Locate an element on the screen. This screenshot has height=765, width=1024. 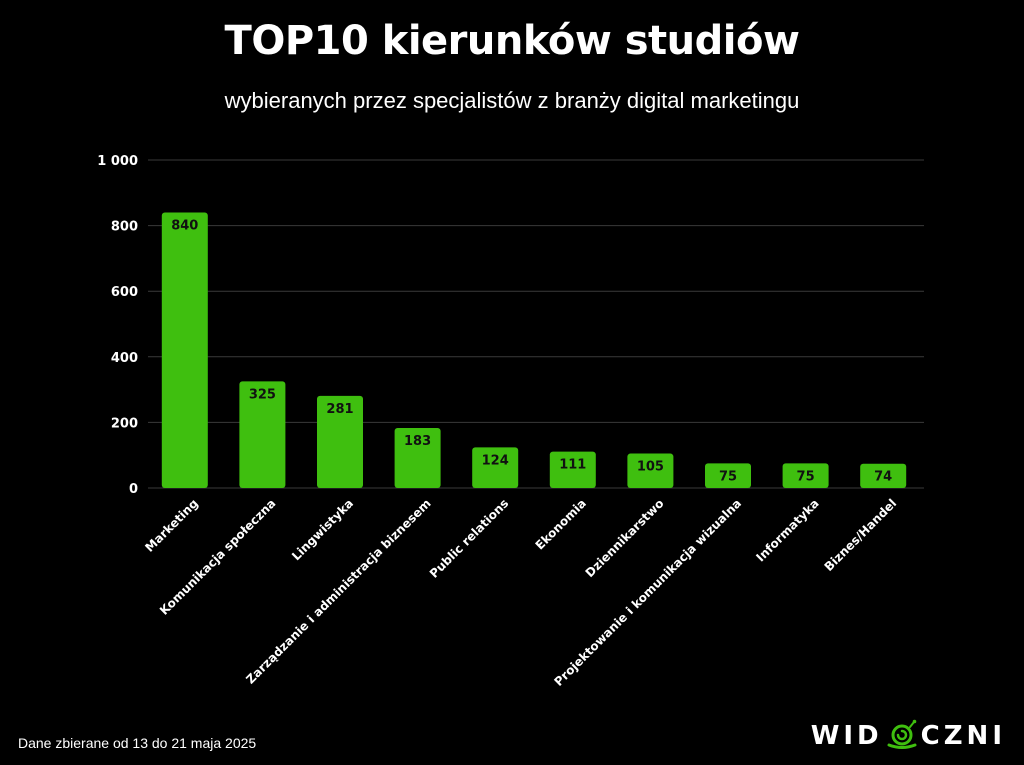
brand-logo-left: WID is located at coordinates (846, 736).